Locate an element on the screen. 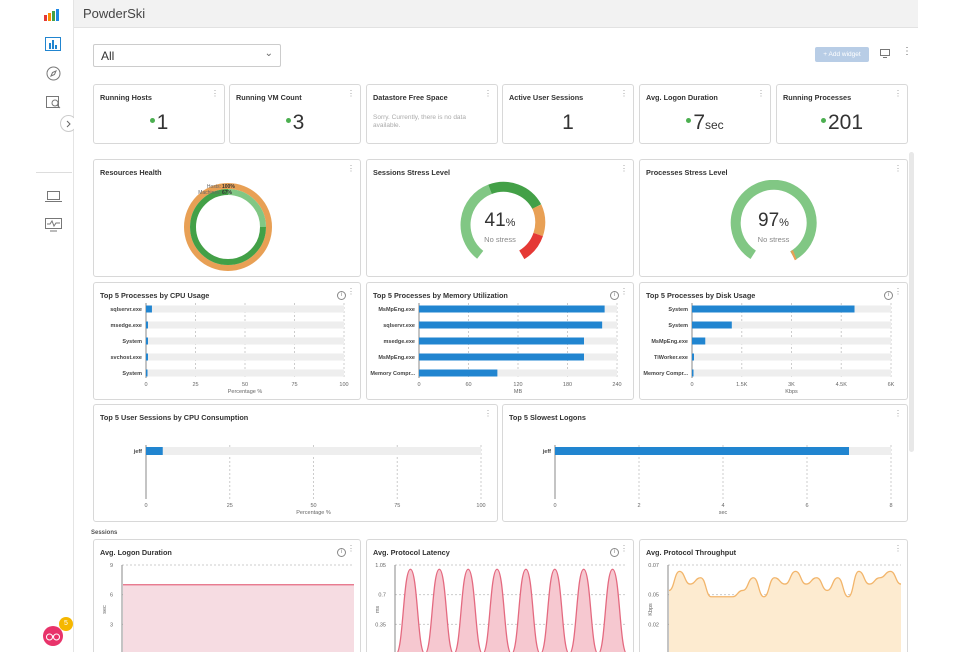  kpi-avg-logon-duration: Avg. Logon Duration ⋮ 7sec is located at coordinates (705, 114).